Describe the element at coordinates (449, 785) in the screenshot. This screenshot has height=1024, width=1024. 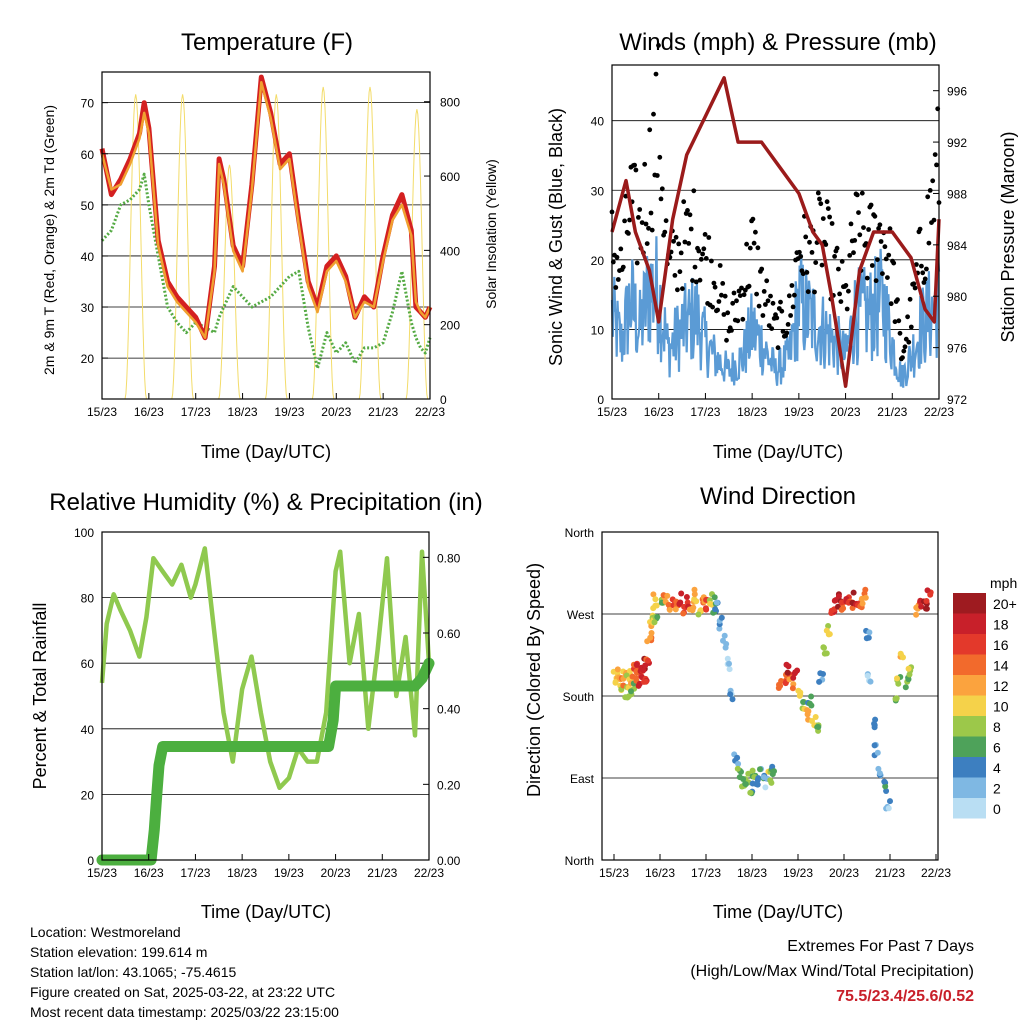
I see `y2-tick-label: 0.20` at that location.